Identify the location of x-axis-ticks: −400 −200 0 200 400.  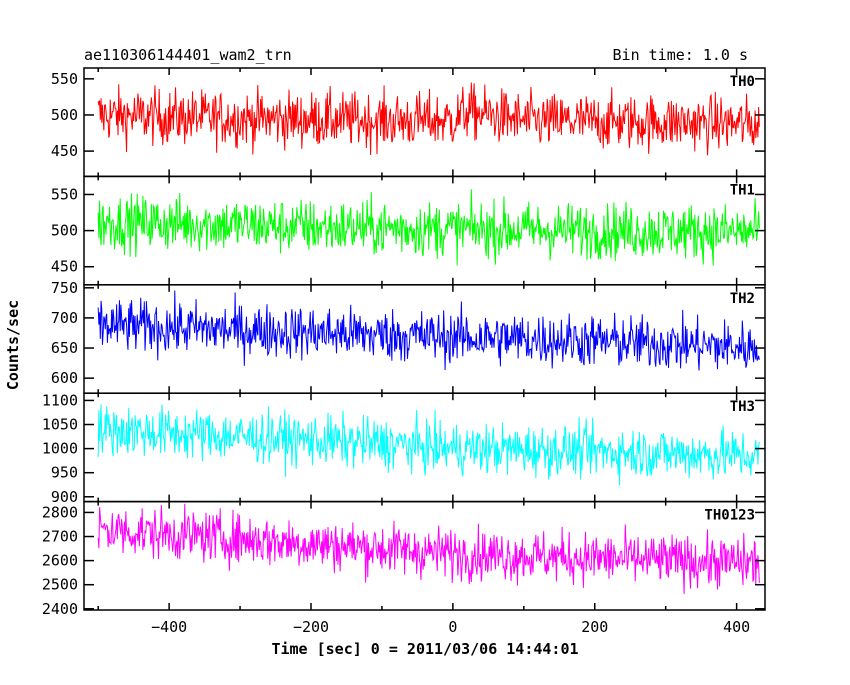
(450, 627).